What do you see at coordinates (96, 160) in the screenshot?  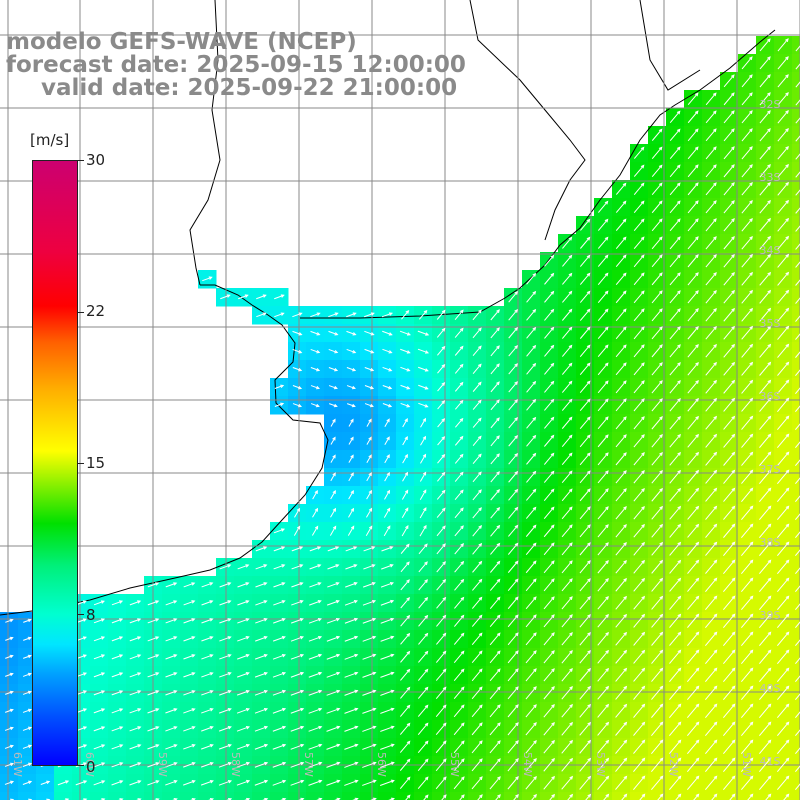 I see `colorbar-label-max: 30` at bounding box center [96, 160].